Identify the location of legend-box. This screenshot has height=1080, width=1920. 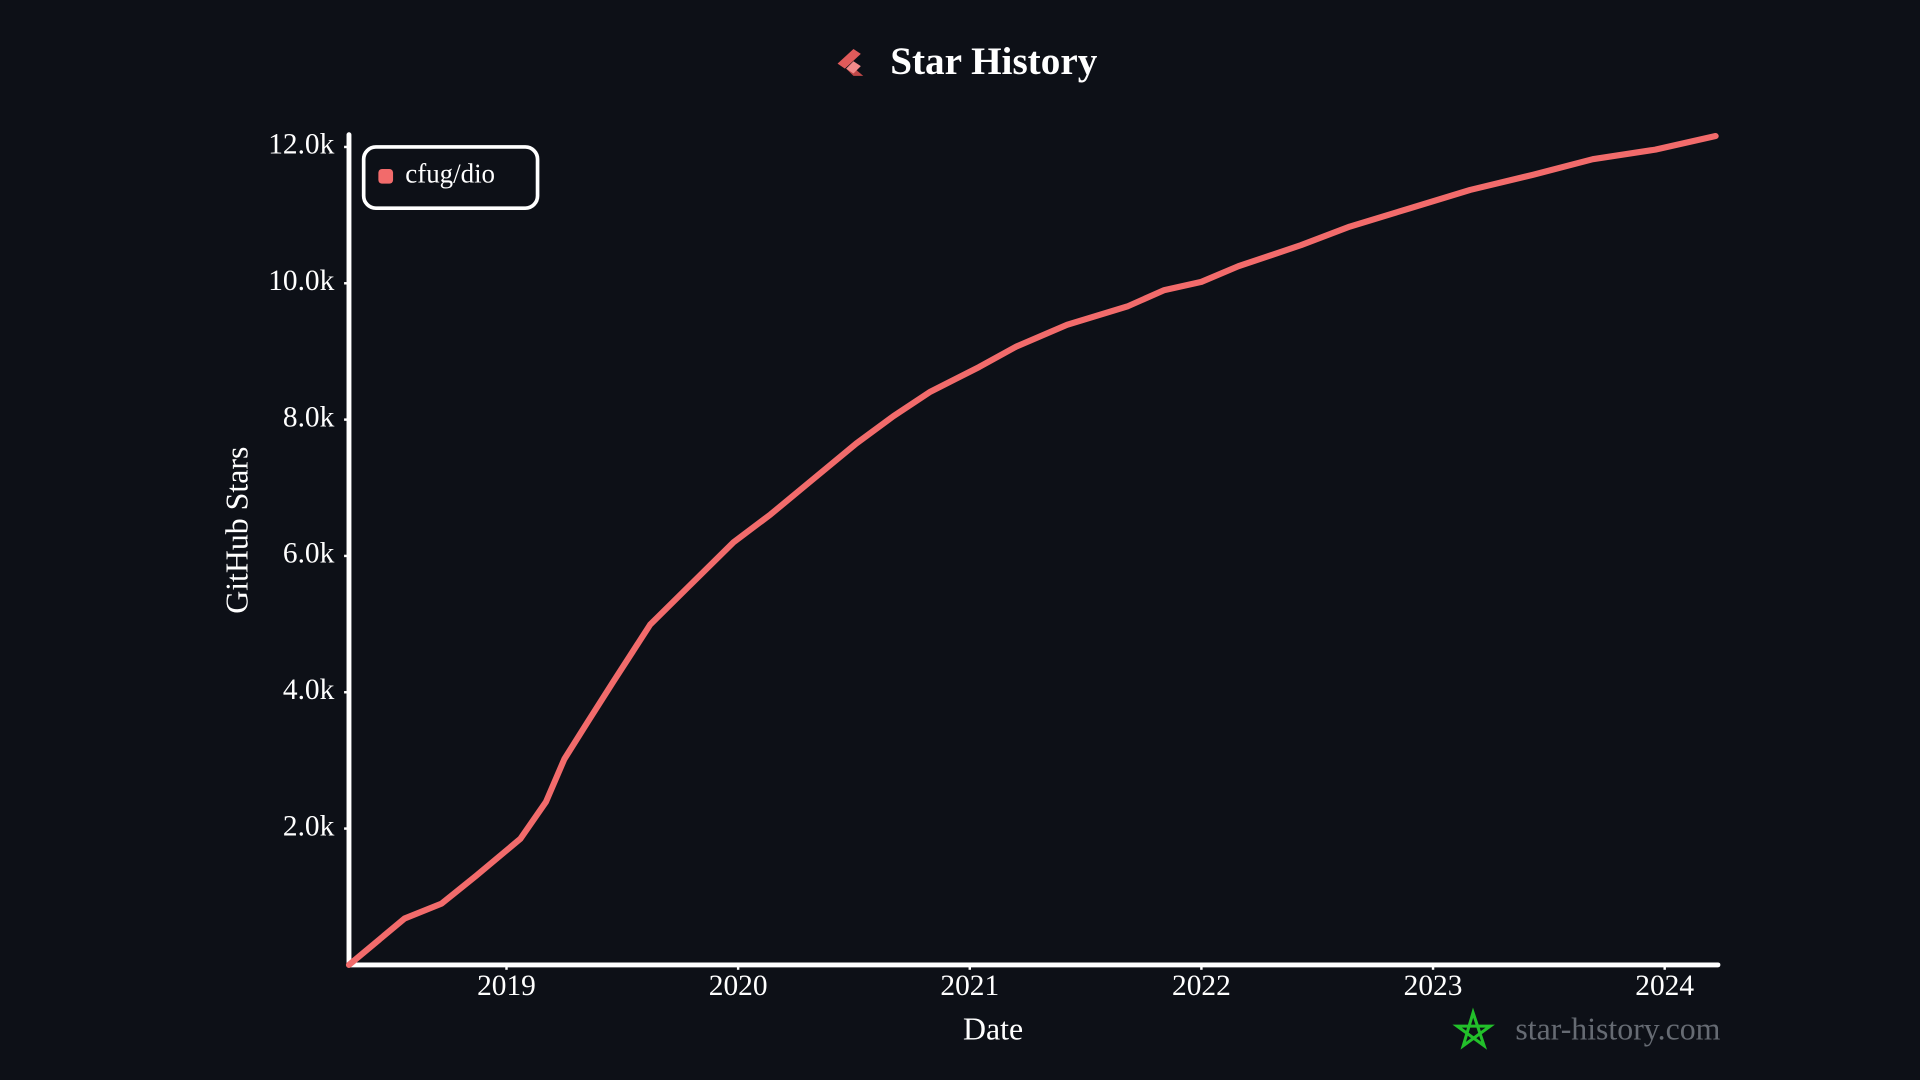
(450, 178).